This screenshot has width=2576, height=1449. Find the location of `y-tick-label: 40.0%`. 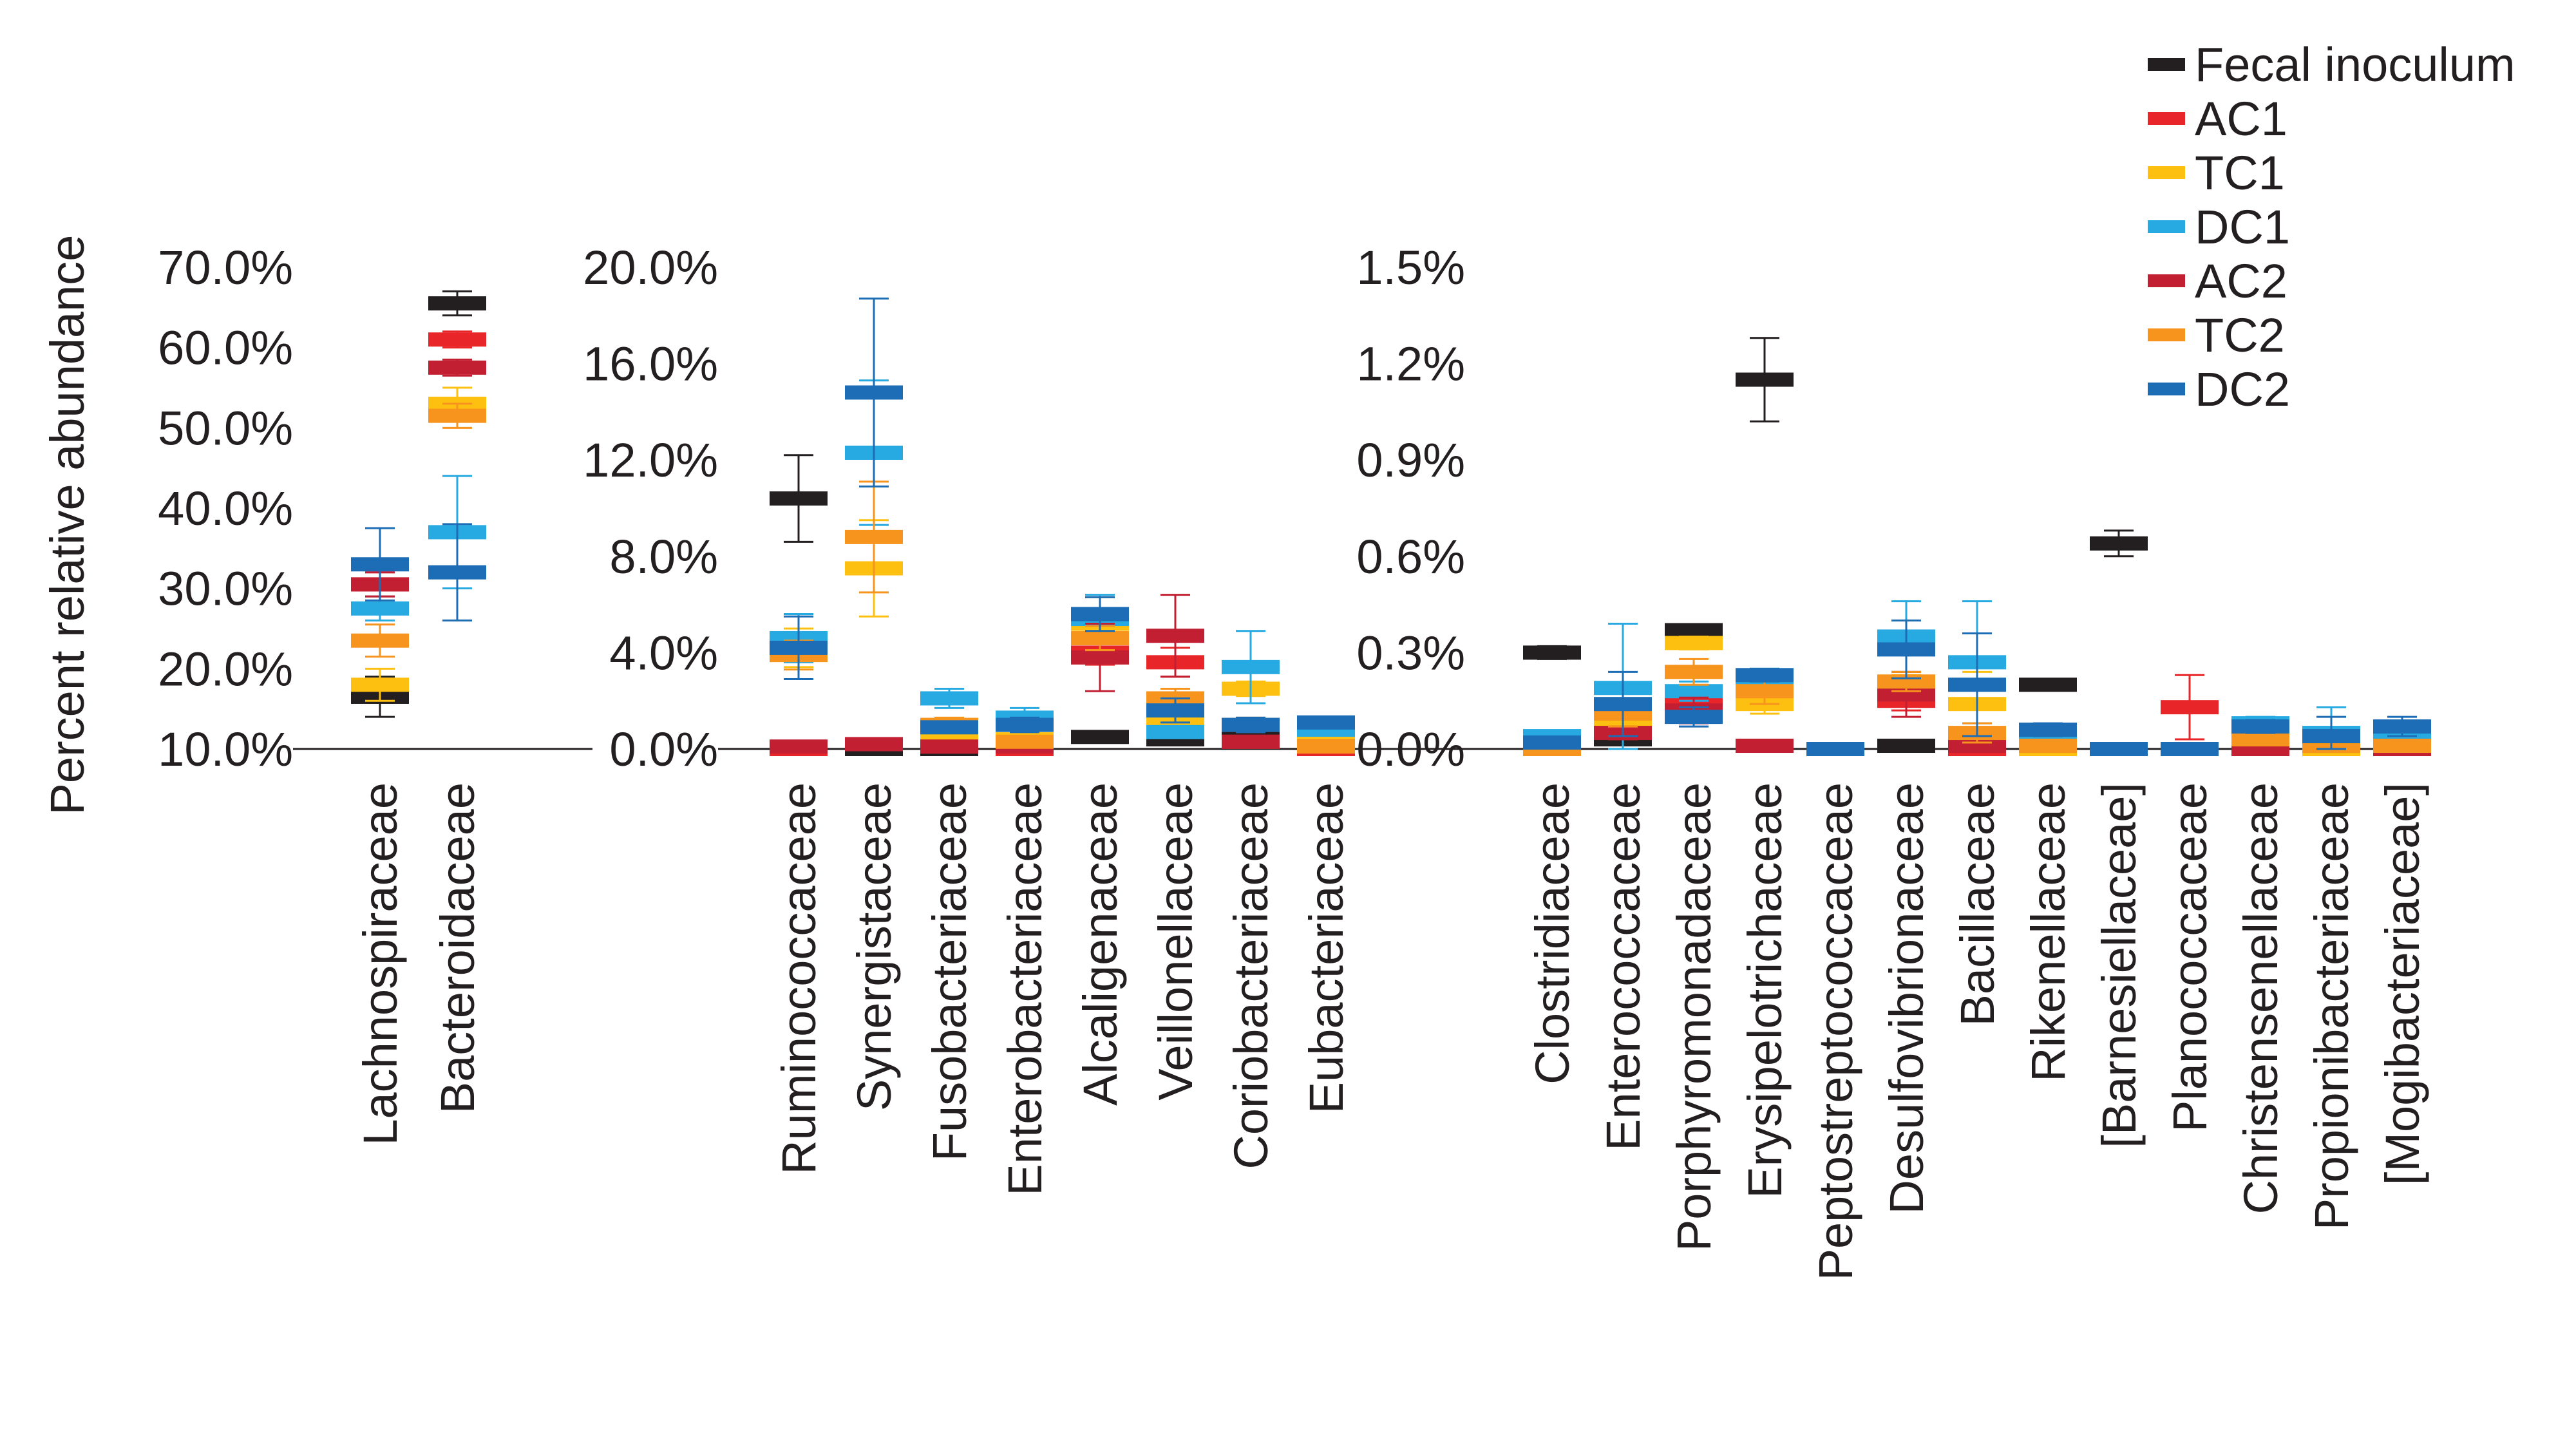

y-tick-label: 40.0% is located at coordinates (225, 509).